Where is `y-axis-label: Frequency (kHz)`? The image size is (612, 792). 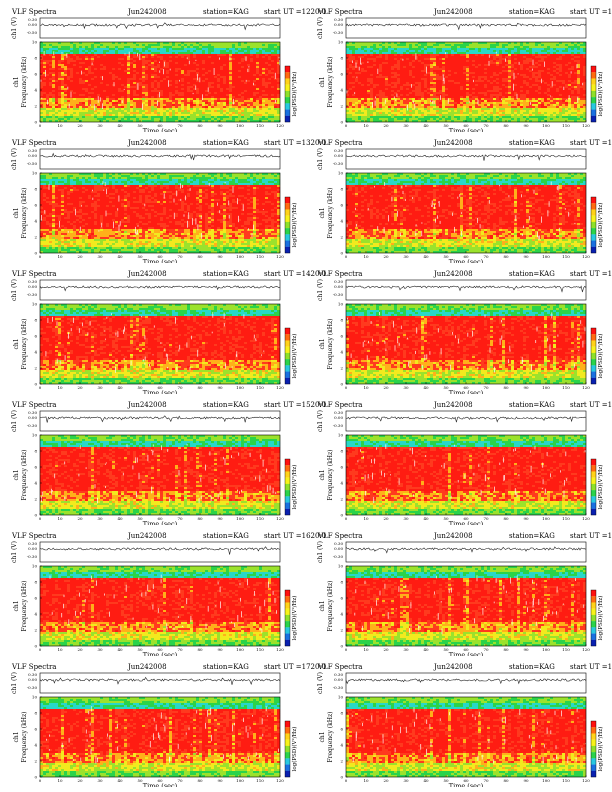 y-axis-label: Frequency (kHz) is located at coordinates (24, 81).